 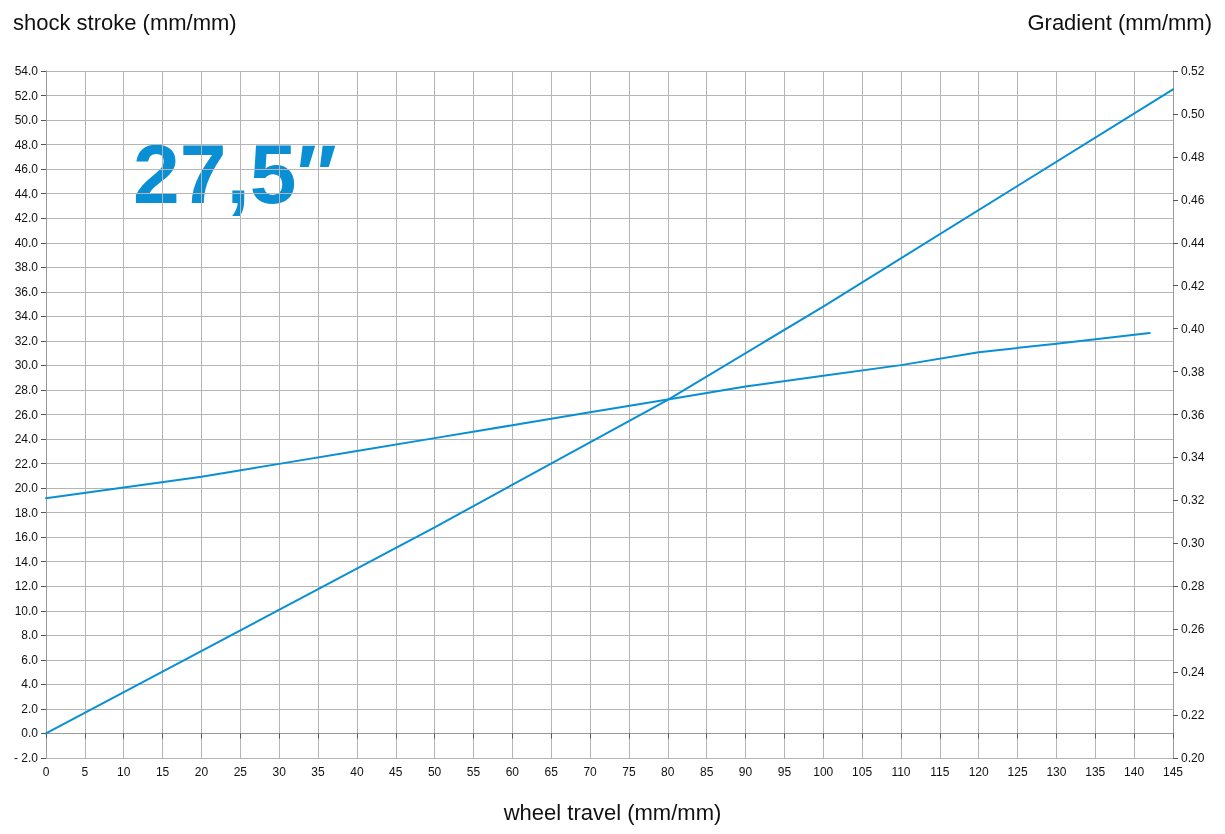 I want to click on y2-tick-label: 0.30, so click(x=1193, y=543).